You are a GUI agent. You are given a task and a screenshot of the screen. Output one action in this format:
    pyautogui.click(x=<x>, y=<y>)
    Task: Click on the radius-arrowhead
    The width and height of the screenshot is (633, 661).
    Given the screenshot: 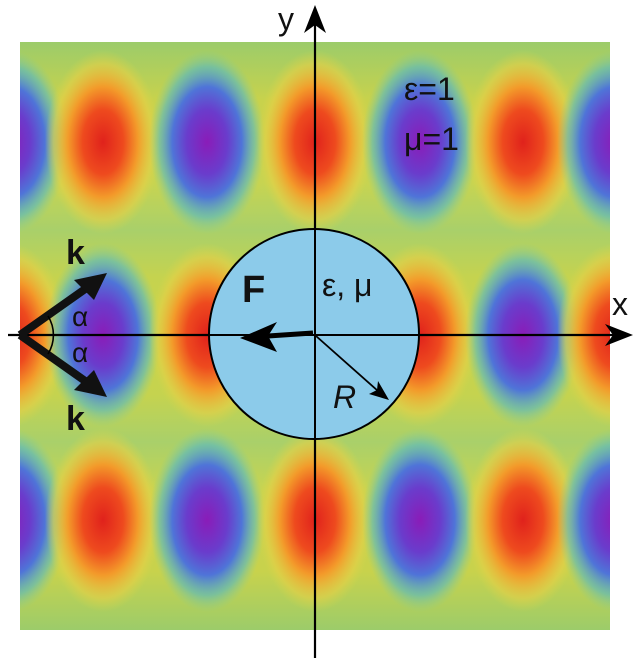 What is the action you would take?
    pyautogui.click(x=379, y=390)
    